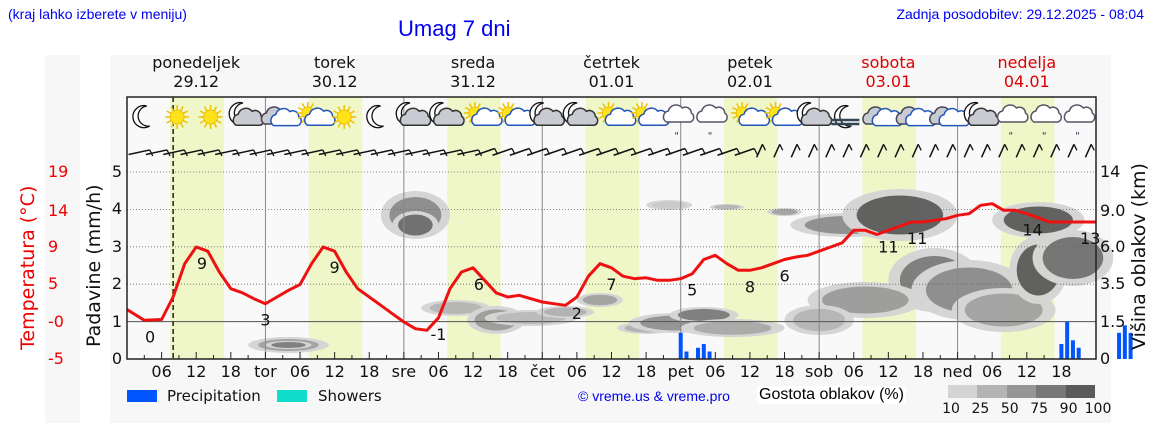 Image resolution: width=1152 pixels, height=443 pixels. I want to click on temperature-axis-panel, so click(62, 239).